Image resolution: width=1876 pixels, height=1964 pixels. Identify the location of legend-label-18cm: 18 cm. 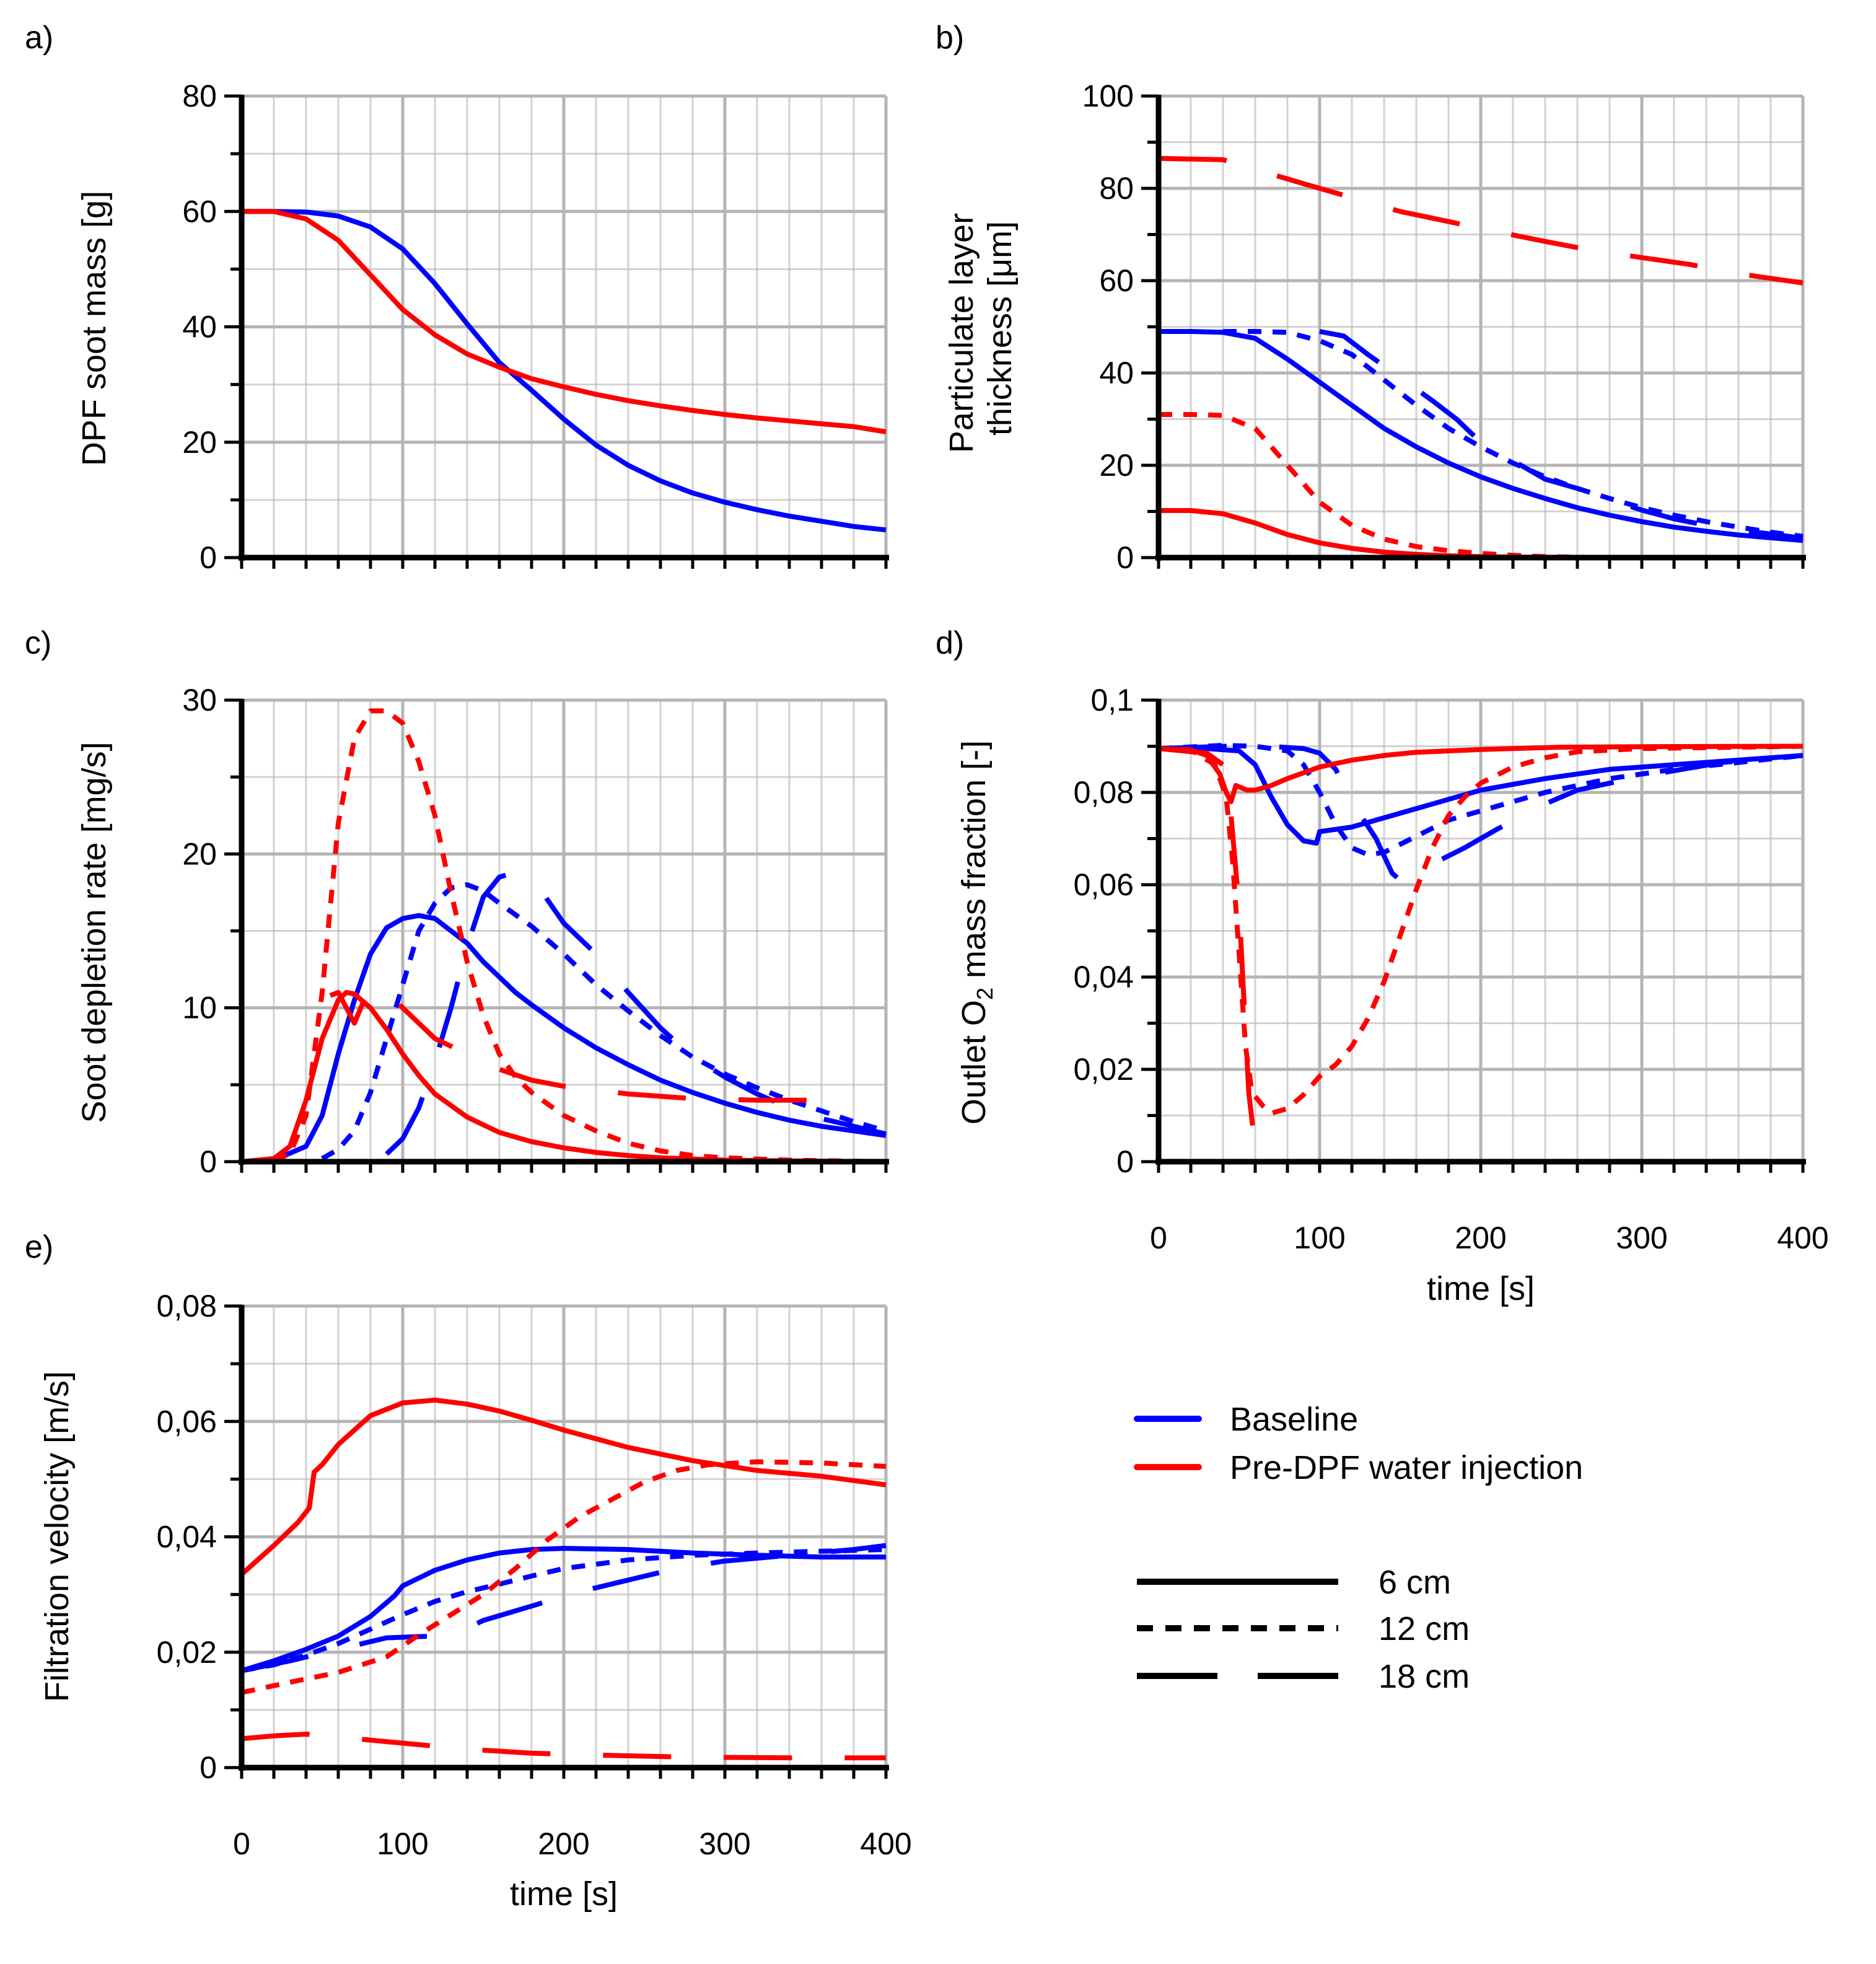
(1424, 1676).